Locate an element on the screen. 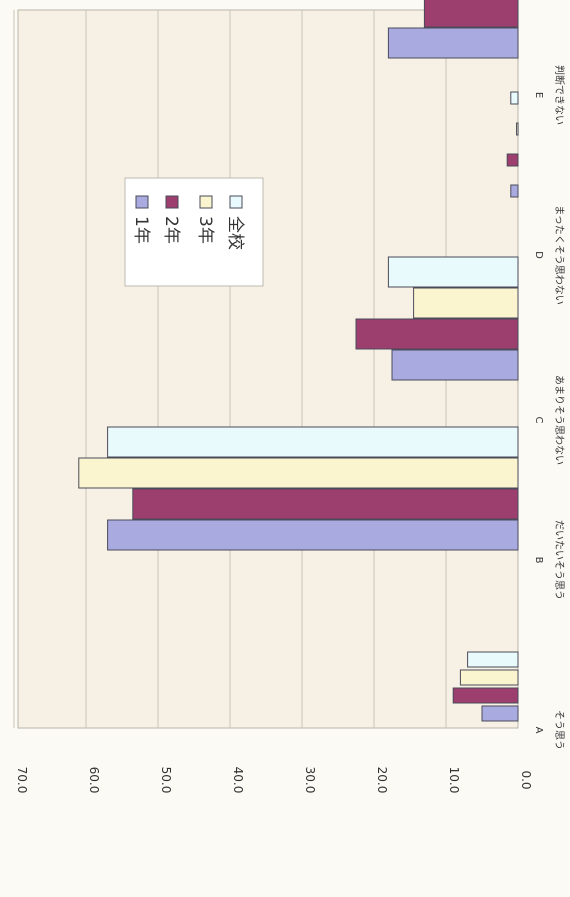 The width and height of the screenshot is (570, 897). tick-label: 40.0 is located at coordinates (238, 780).